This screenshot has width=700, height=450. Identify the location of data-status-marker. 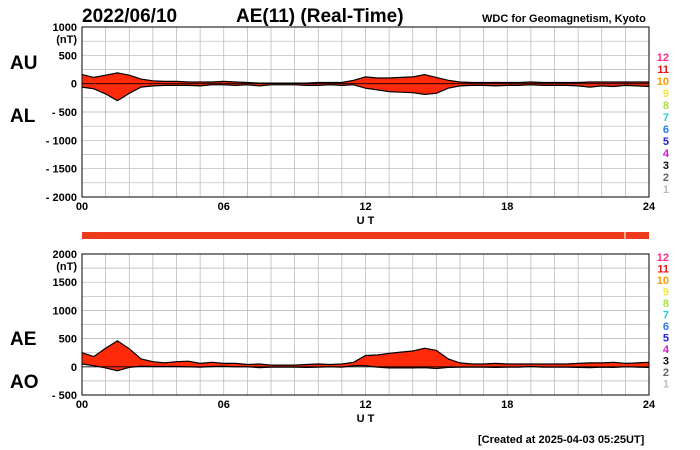
(625, 235).